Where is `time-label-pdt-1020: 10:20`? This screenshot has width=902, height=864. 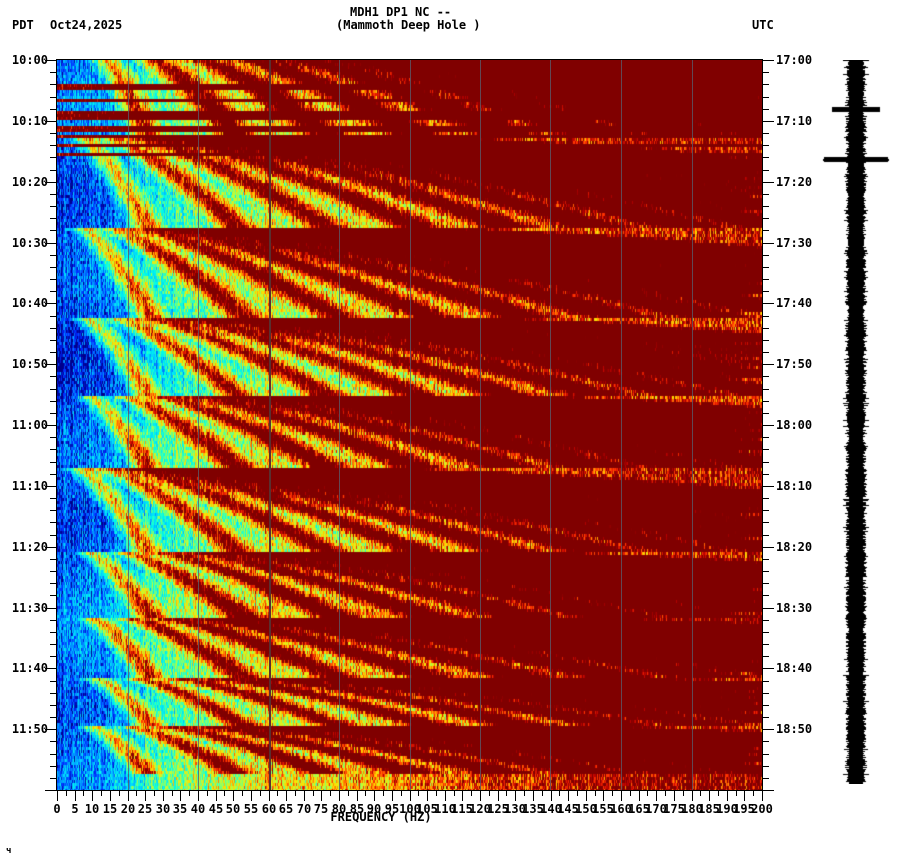
time-label-pdt-1020: 10:20 is located at coordinates (29, 182).